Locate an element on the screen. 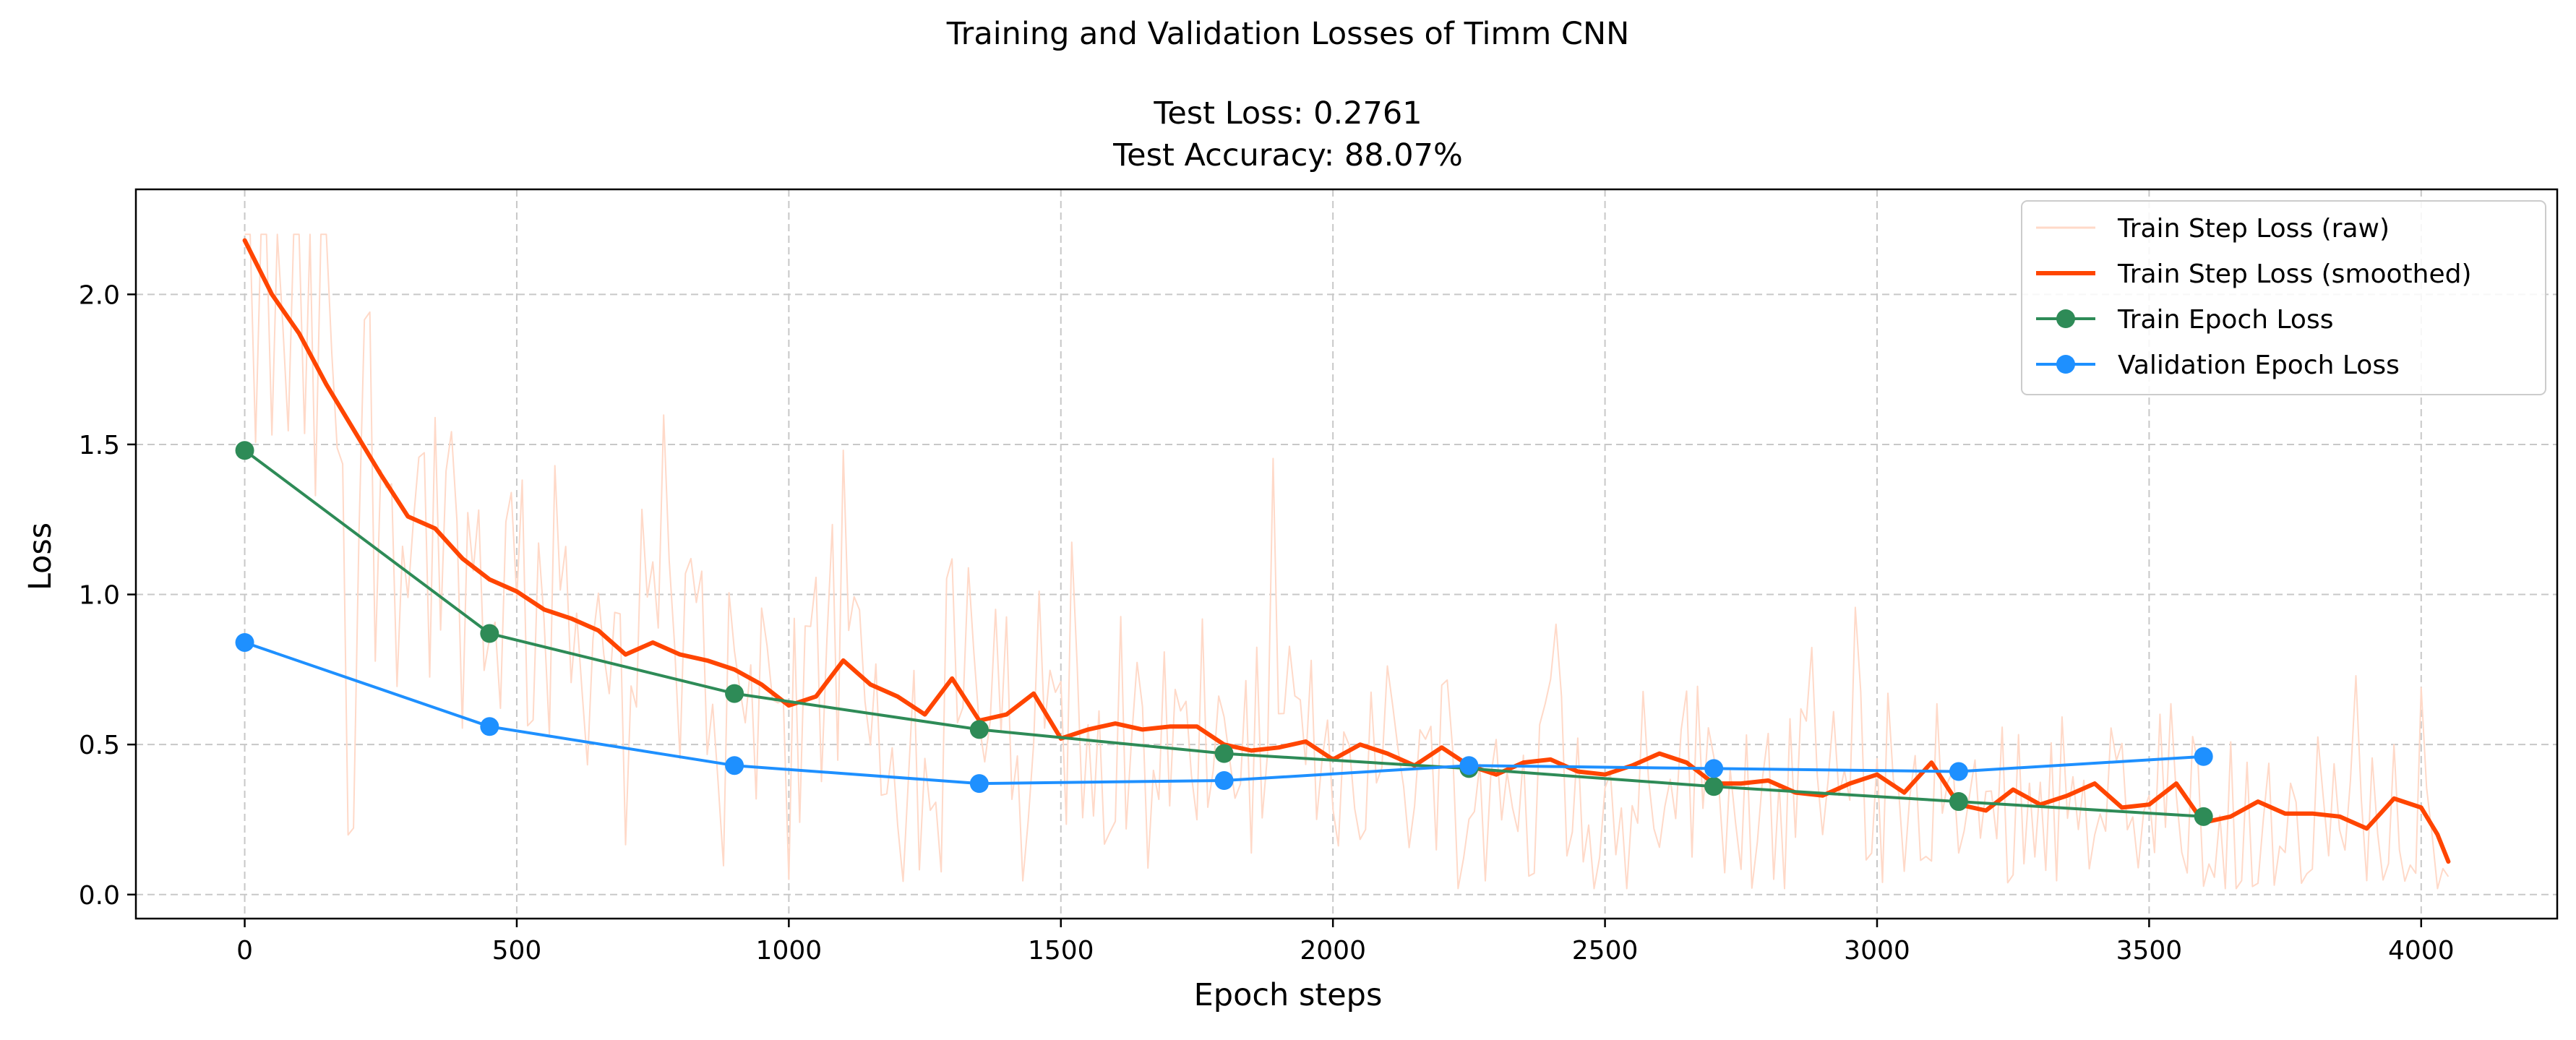  legend-box is located at coordinates (2284, 297).